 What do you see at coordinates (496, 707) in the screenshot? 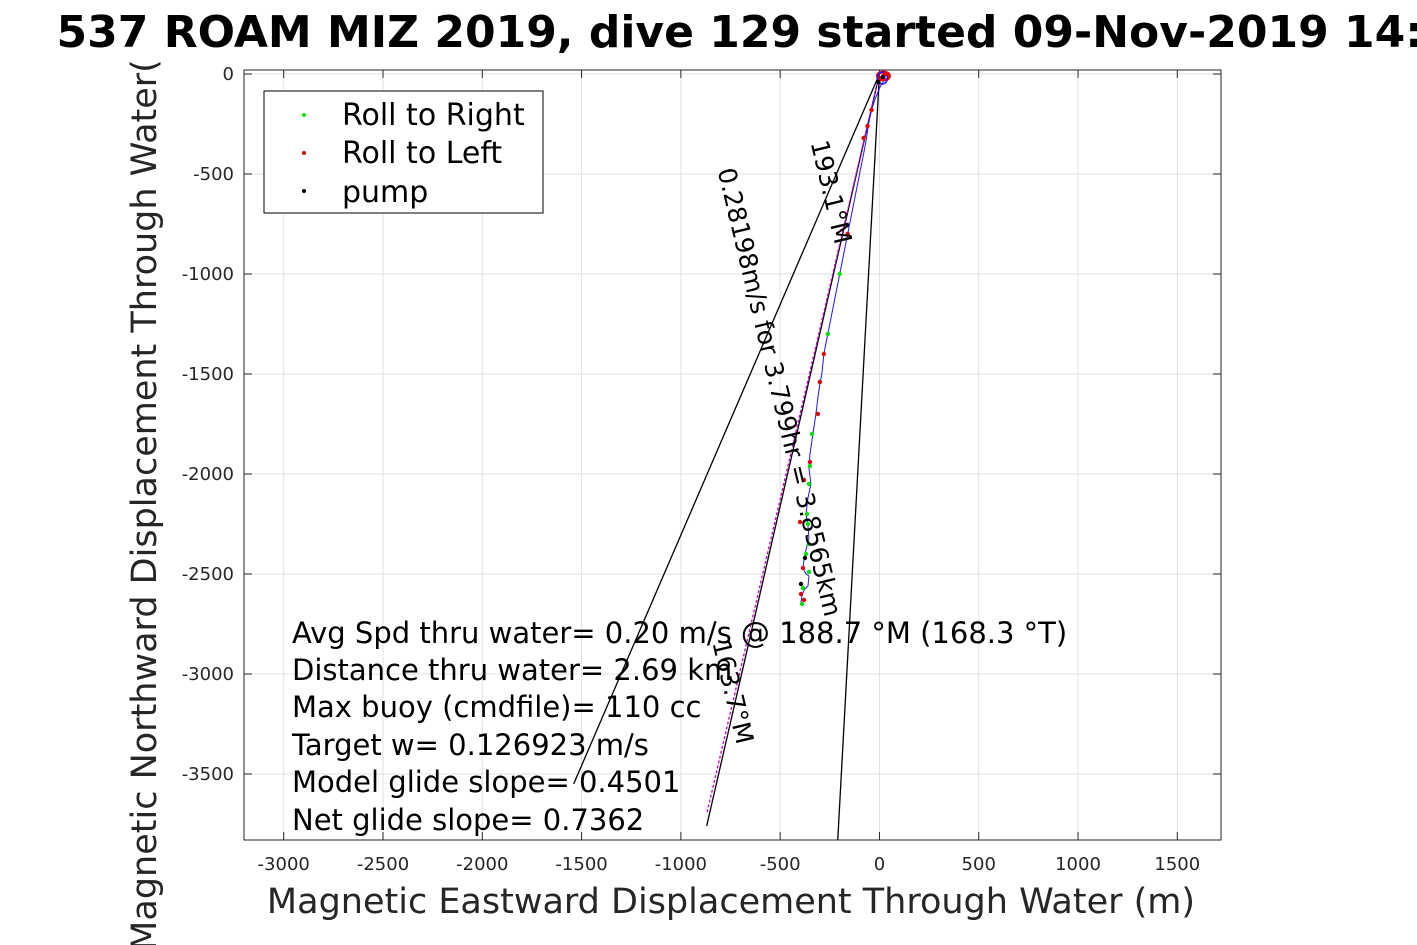
I see `annotation-max-buoy: Max buoy (cmdfile)= 110 cc` at bounding box center [496, 707].